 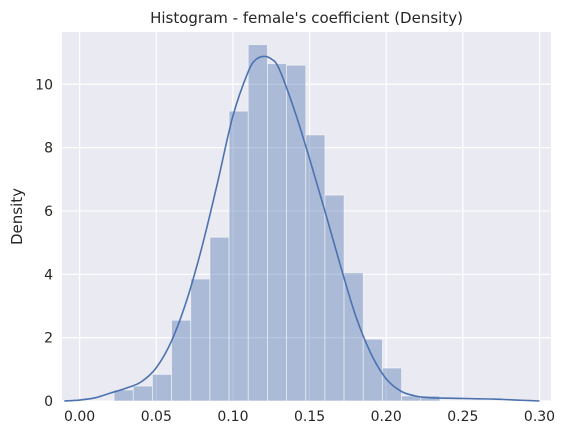 What do you see at coordinates (44, 85) in the screenshot?
I see `y-tick-label: 10` at bounding box center [44, 85].